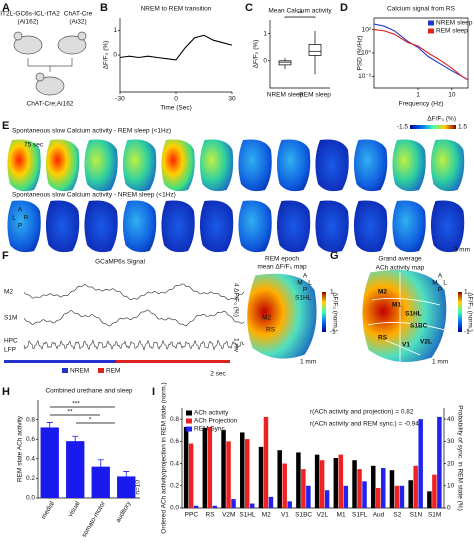 This screenshot has height=545, width=474. What do you see at coordinates (416, 515) in the screenshot?
I see `x-tick-label: S1N` at bounding box center [416, 515].